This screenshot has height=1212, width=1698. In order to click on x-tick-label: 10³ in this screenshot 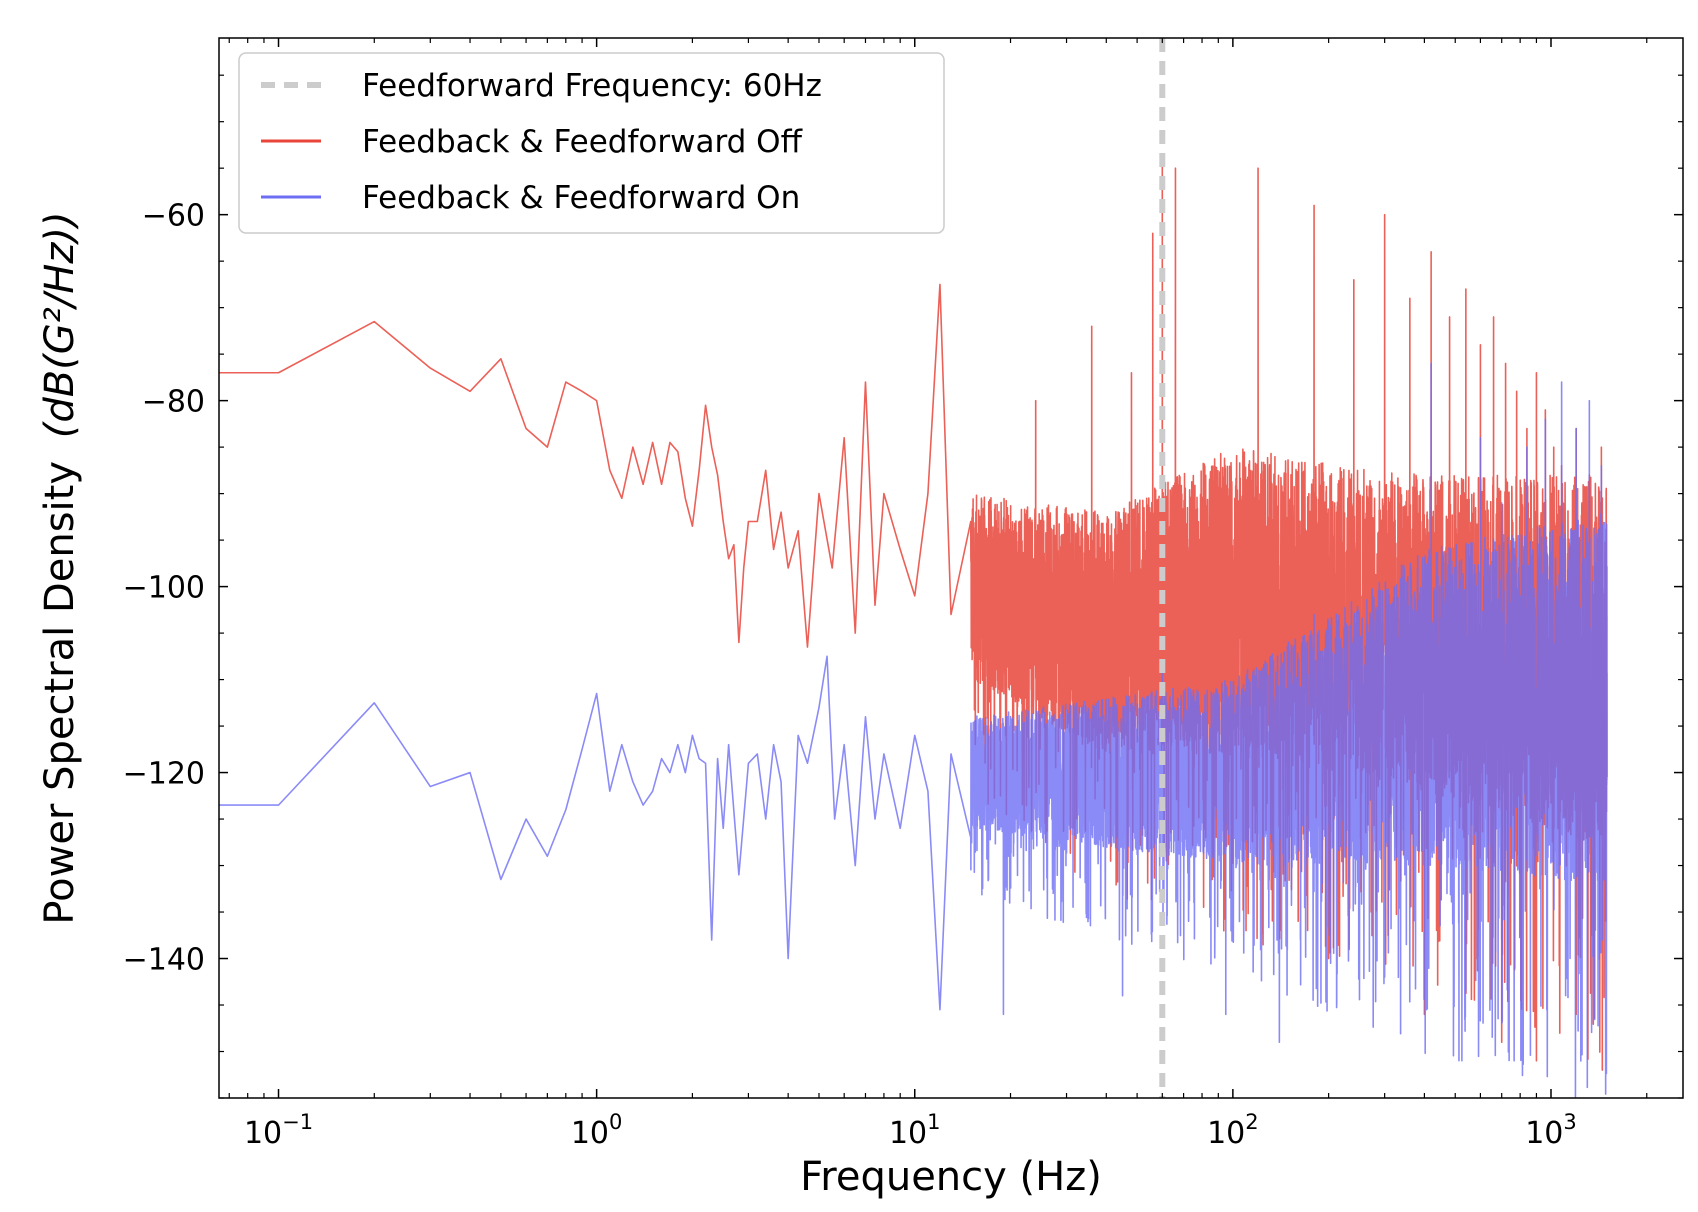, I will do `click(1551, 1130)`.